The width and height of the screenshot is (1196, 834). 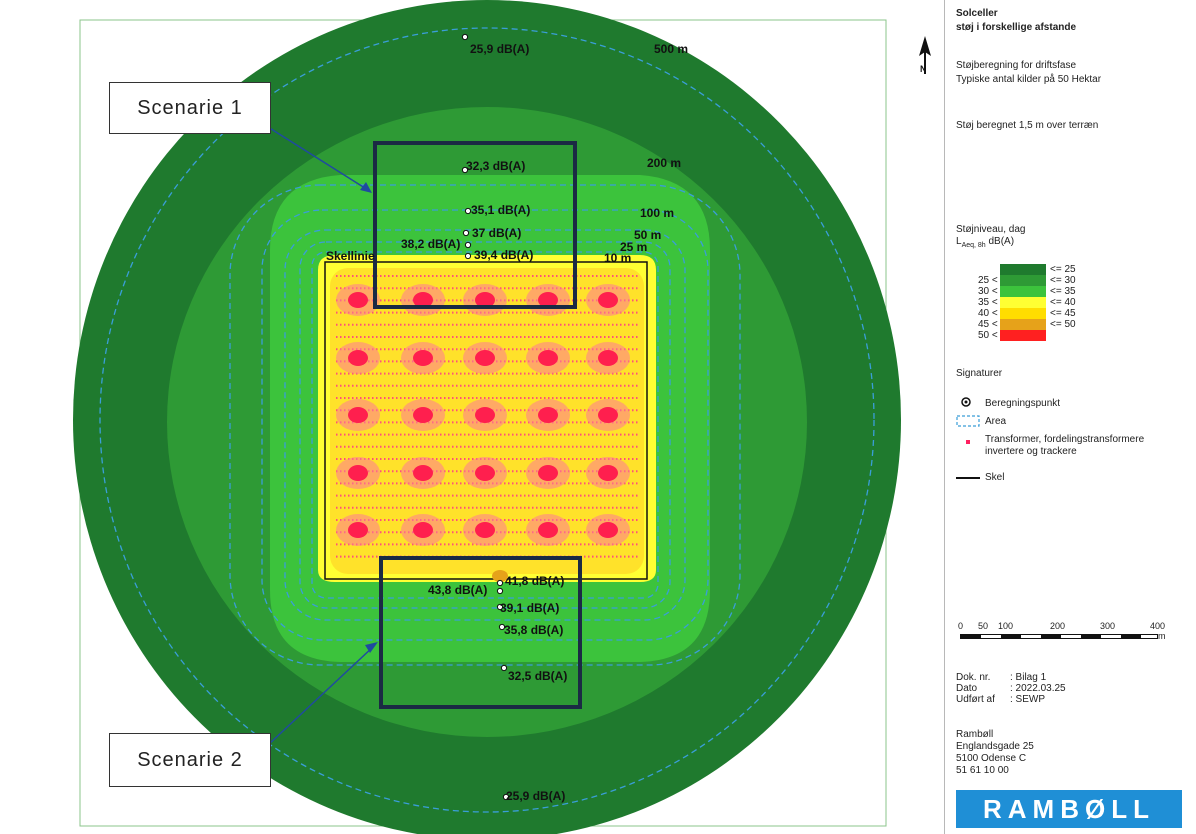 I want to click on class-left-5: 45 <, so click(x=988, y=324).